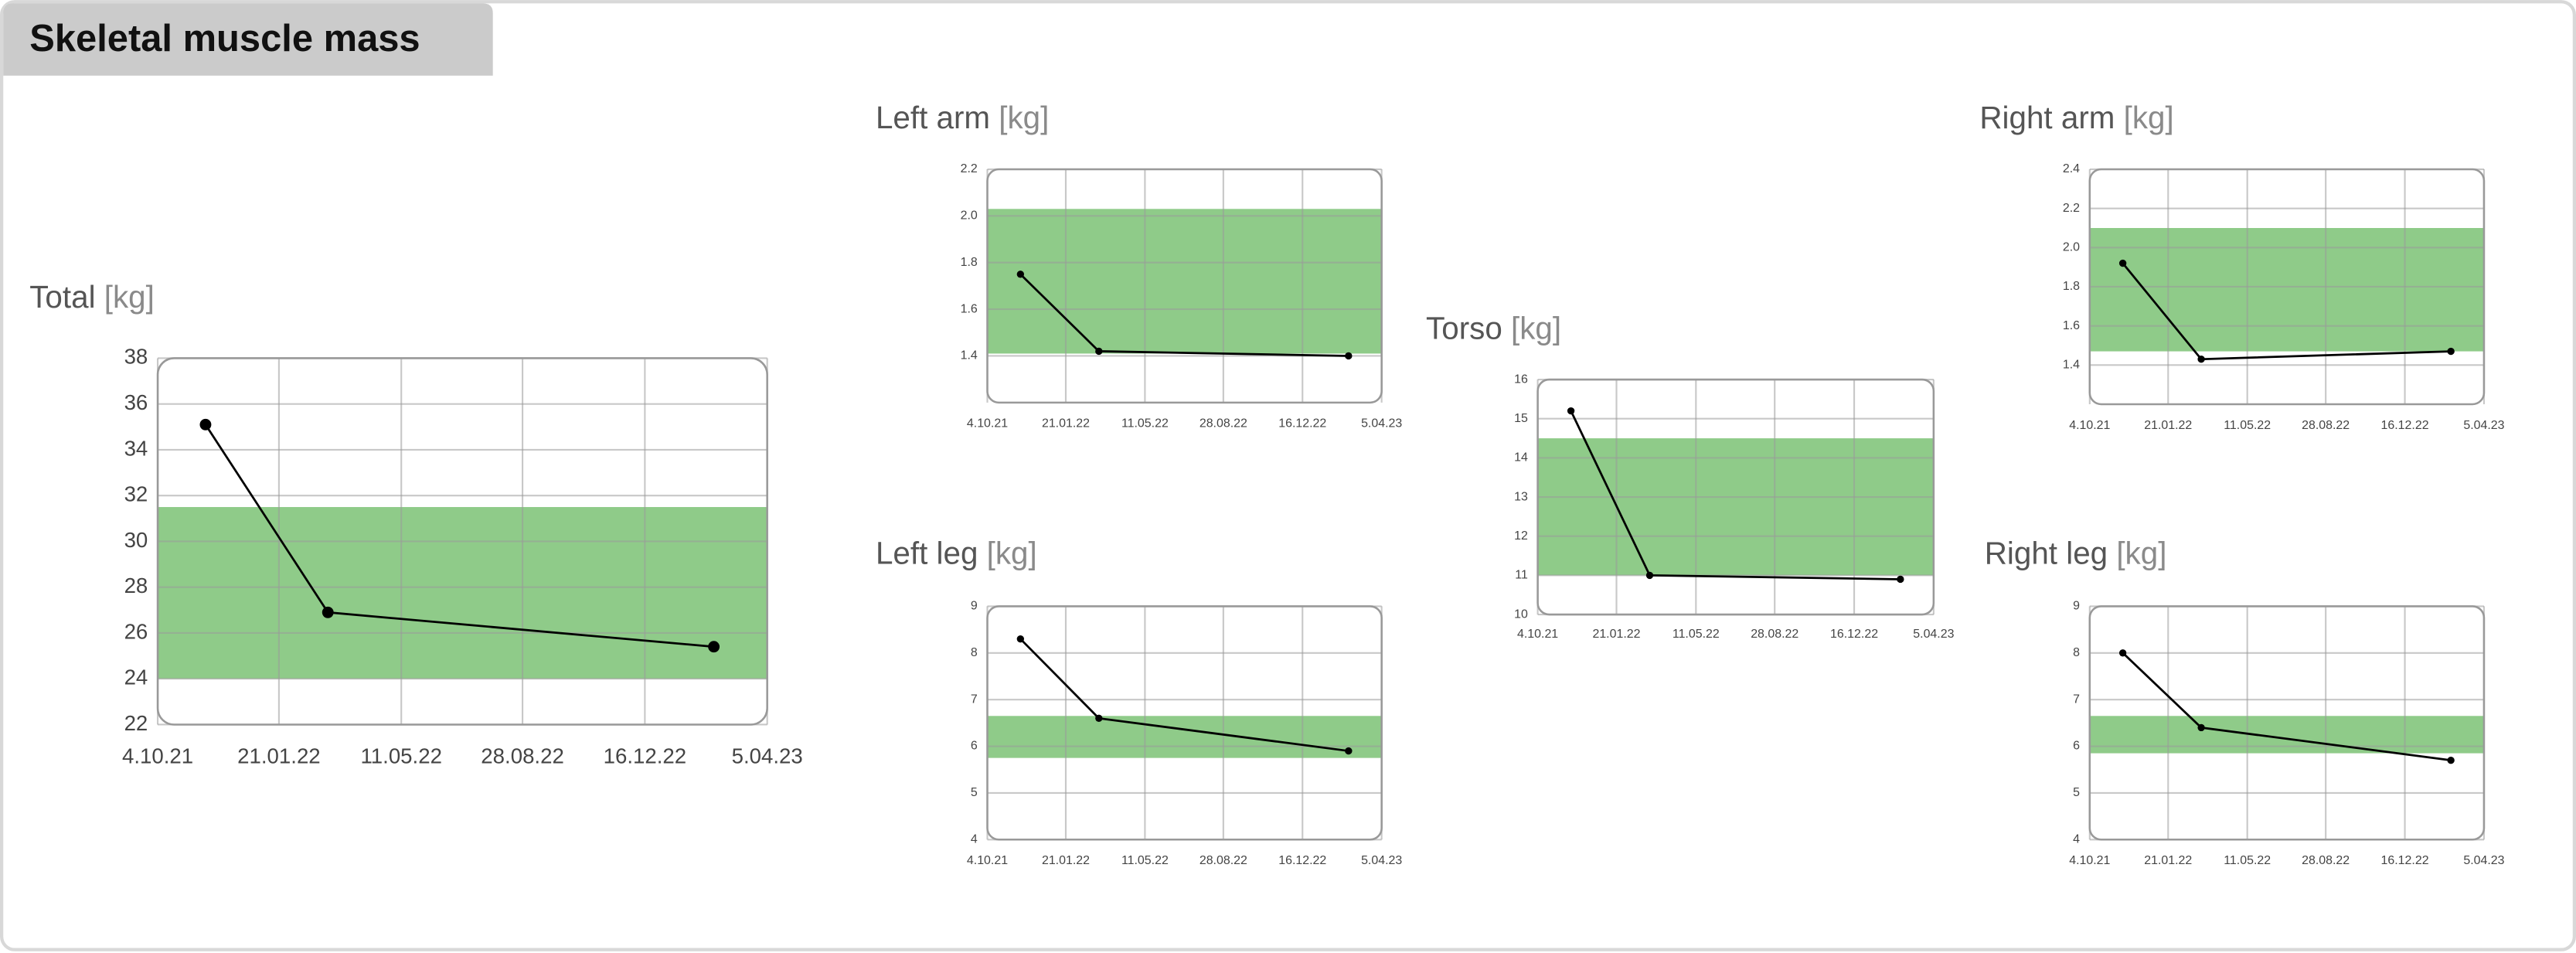 This screenshot has height=953, width=2576. Describe the element at coordinates (969, 308) in the screenshot. I see `y-tick-label: 1.6` at that location.